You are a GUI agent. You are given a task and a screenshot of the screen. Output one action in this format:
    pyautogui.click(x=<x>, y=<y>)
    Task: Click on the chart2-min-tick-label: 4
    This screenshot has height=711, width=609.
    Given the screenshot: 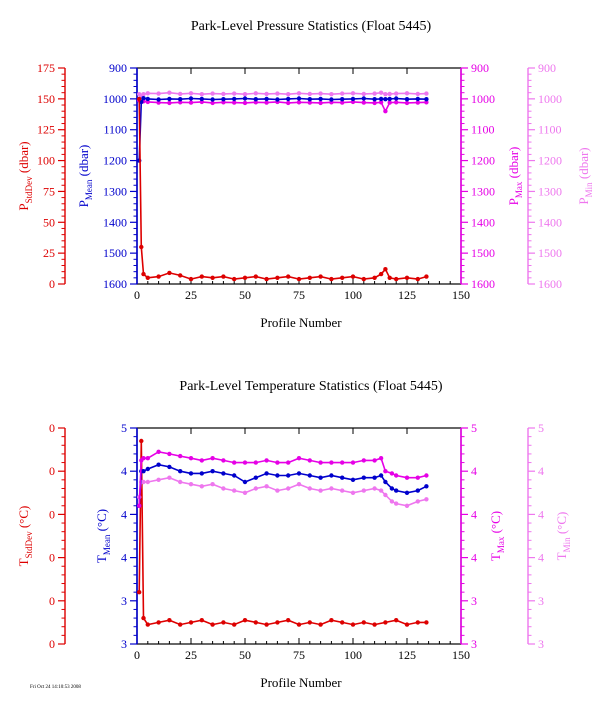 What is the action you would take?
    pyautogui.click(x=541, y=471)
    